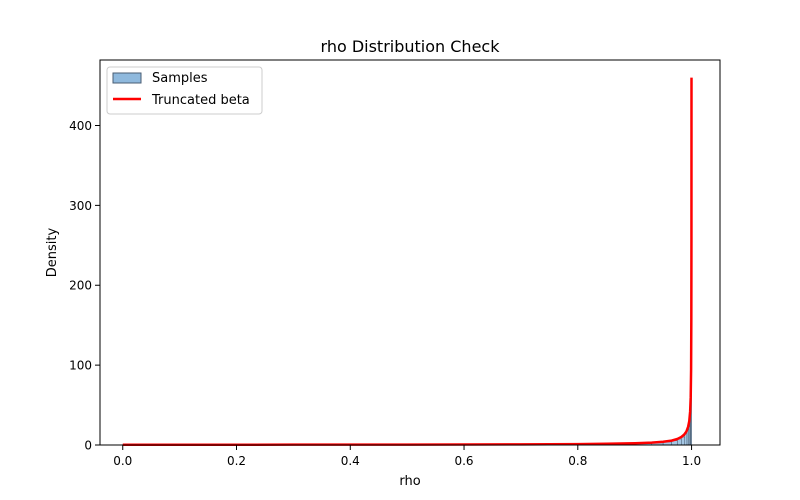 This screenshot has width=800, height=500. Describe the element at coordinates (411, 46) in the screenshot. I see `chart-title: rho Distribution Check` at that location.